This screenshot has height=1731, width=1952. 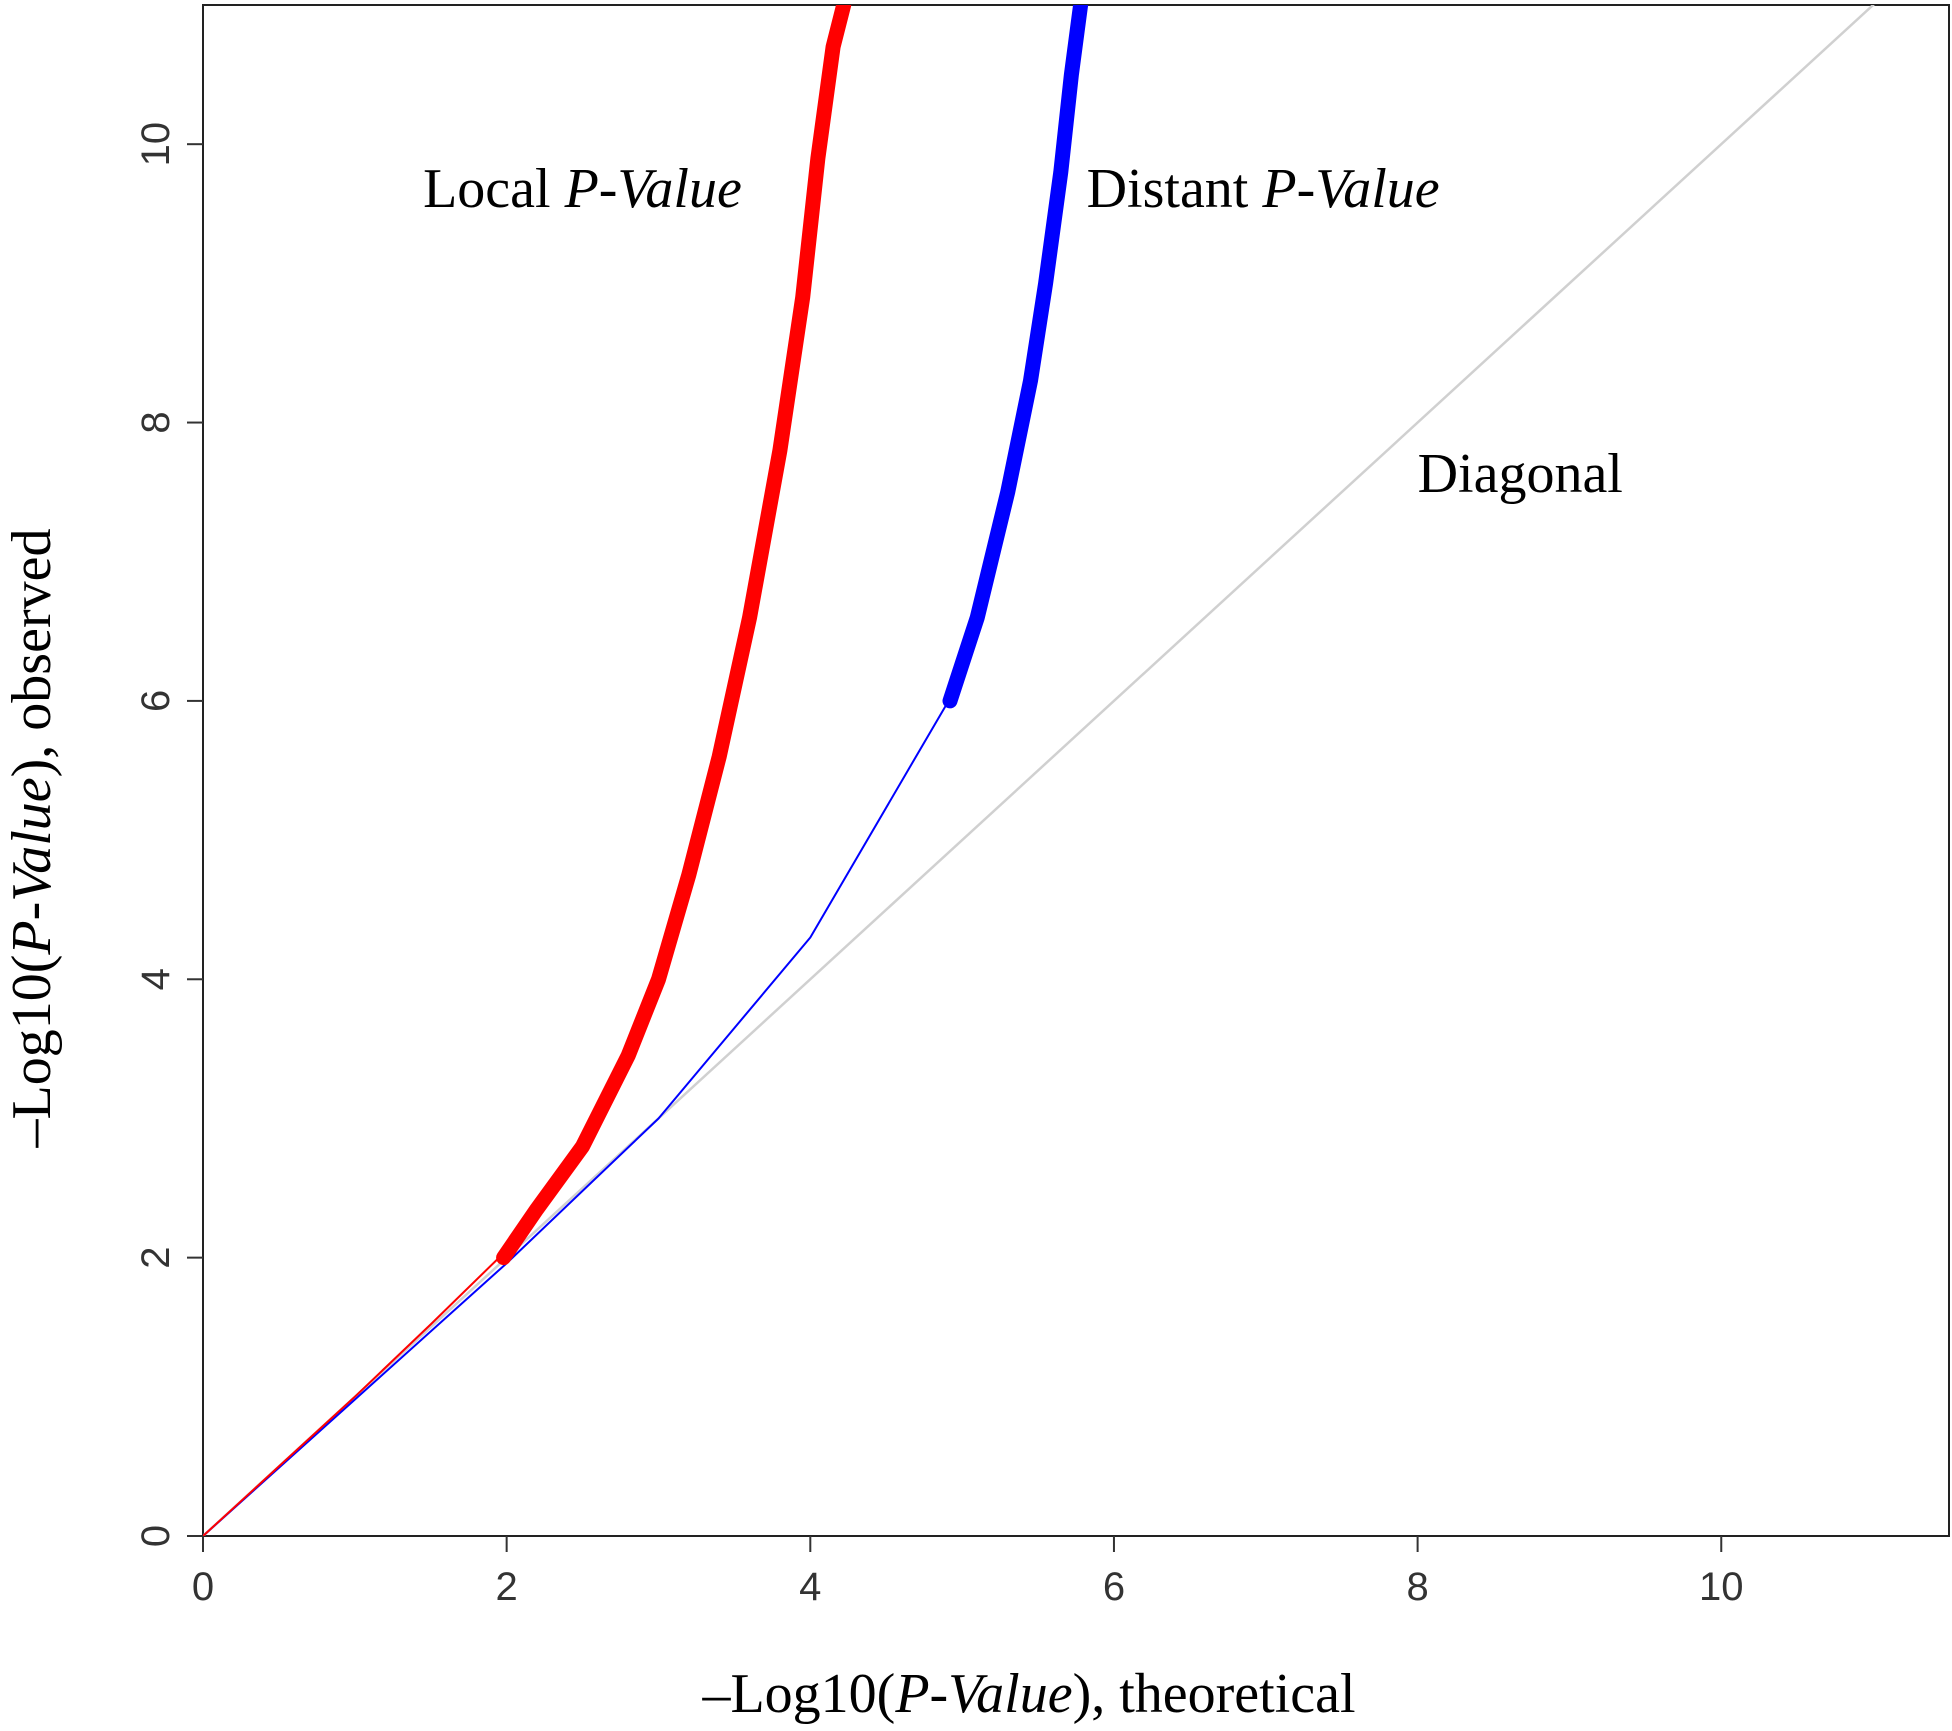 What do you see at coordinates (1028, 1694) in the screenshot?
I see `x-axis-title: –Log10(P-Value), theoretical` at bounding box center [1028, 1694].